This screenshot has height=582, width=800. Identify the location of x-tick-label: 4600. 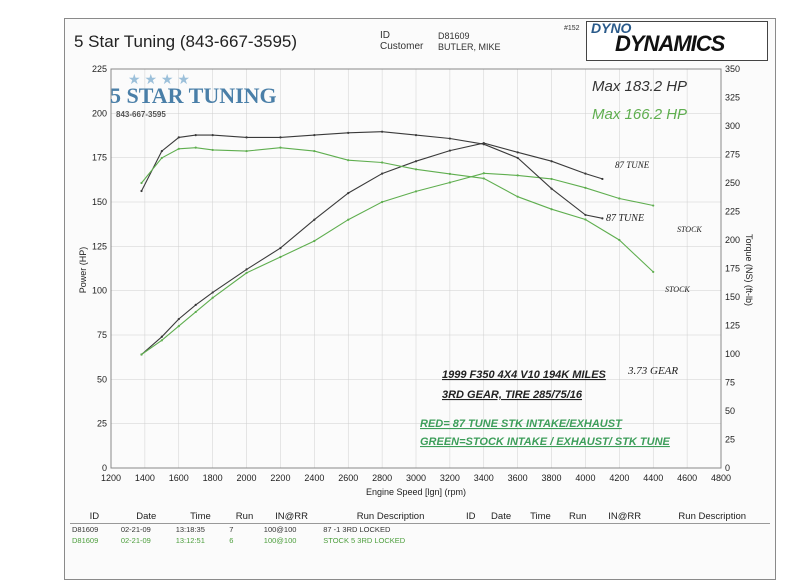
(687, 478).